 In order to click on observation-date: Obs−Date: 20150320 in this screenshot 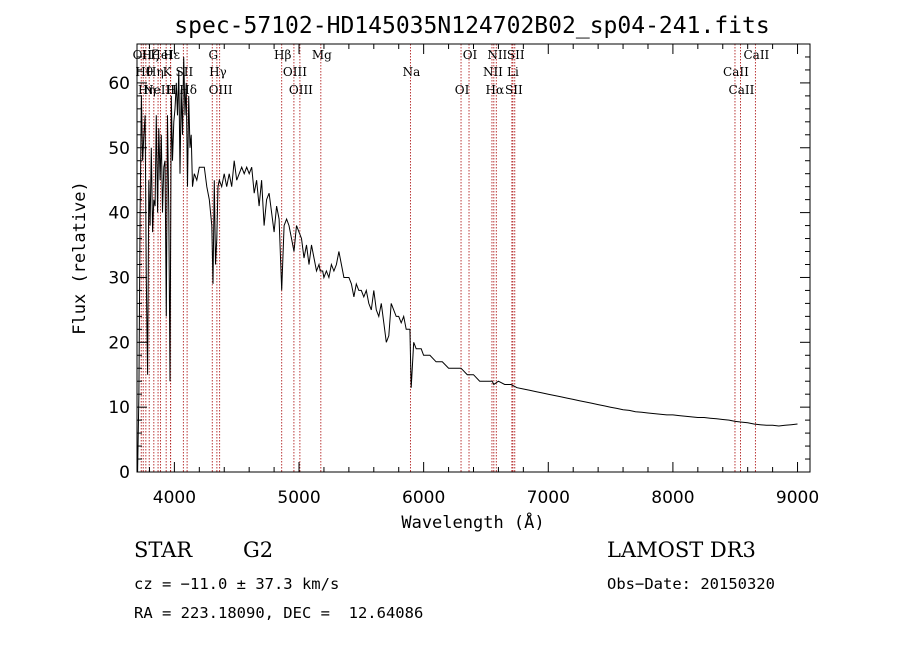, I will do `click(691, 584)`.